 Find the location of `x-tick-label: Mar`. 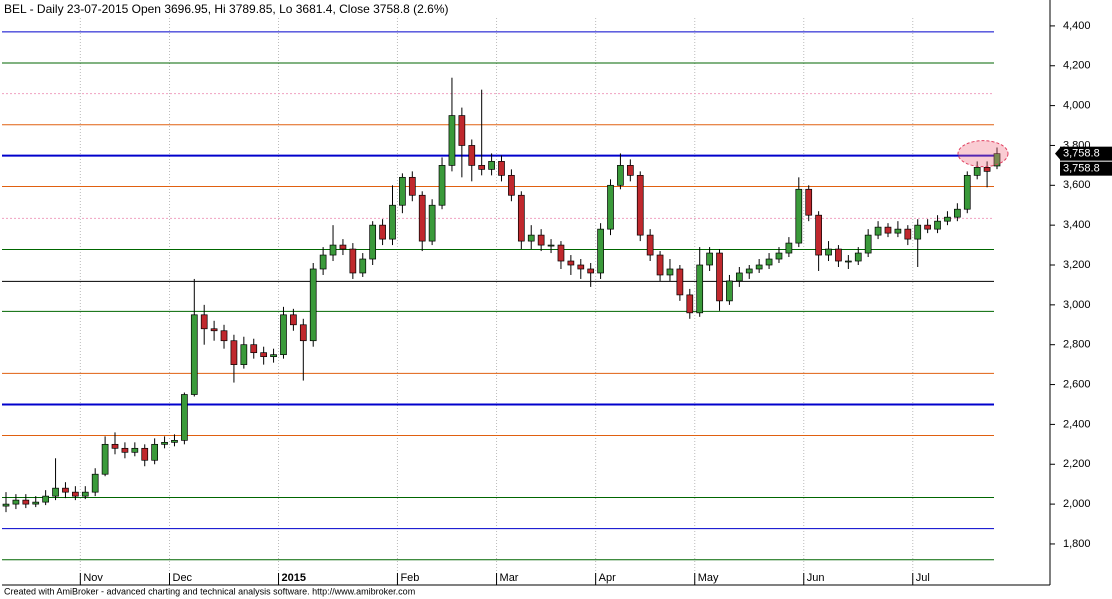

x-tick-label: Mar is located at coordinates (509, 578).